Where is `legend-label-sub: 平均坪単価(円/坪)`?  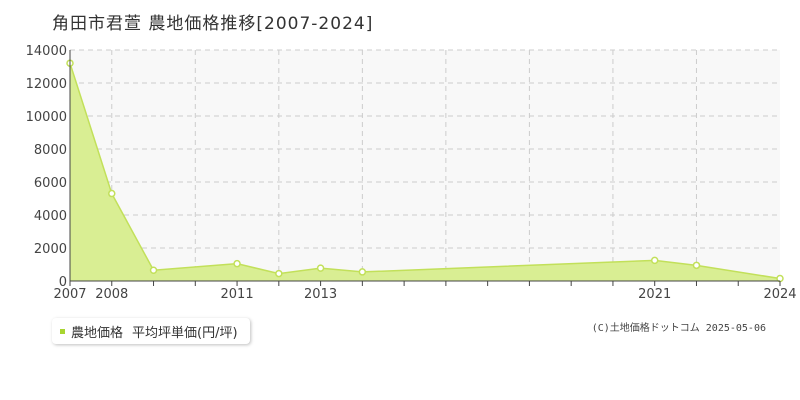
legend-label-sub: 平均坪単価(円/坪) is located at coordinates (185, 333).